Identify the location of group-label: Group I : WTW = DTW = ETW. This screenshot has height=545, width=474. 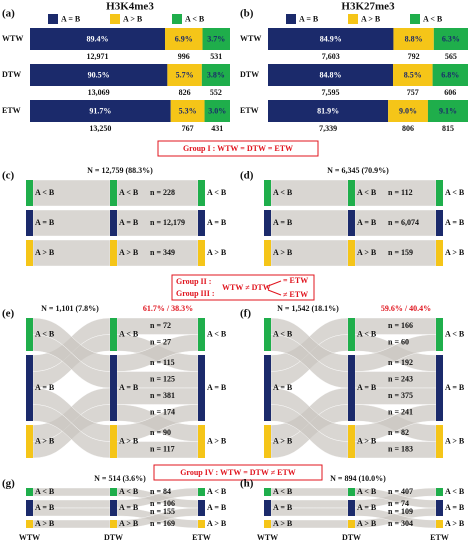
(238, 148).